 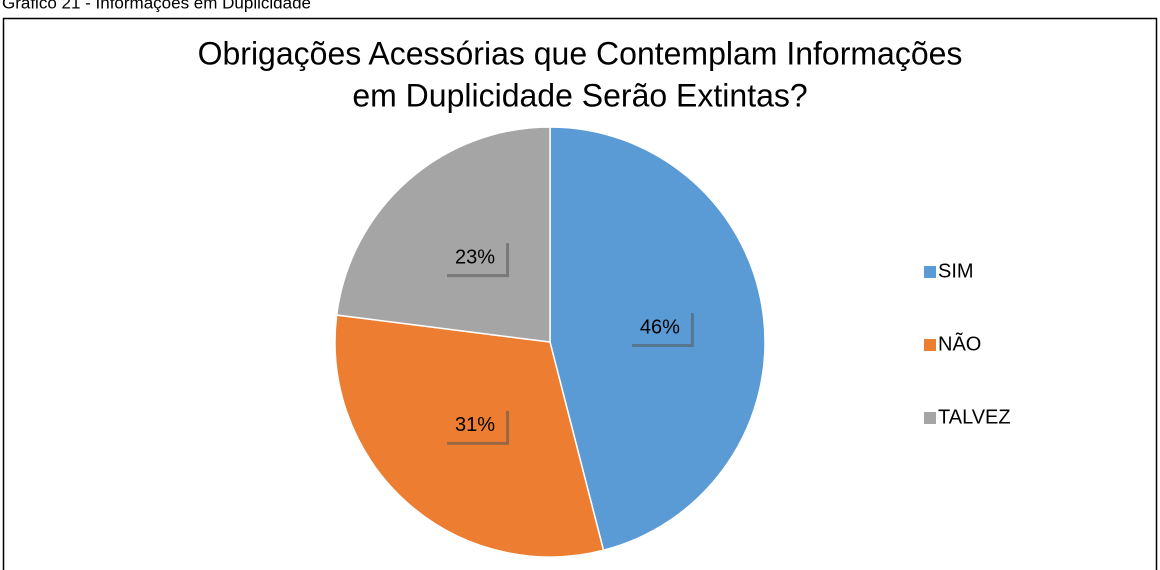 I want to click on chart-title: em Duplicidade Serão Extintas?, so click(x=579, y=95).